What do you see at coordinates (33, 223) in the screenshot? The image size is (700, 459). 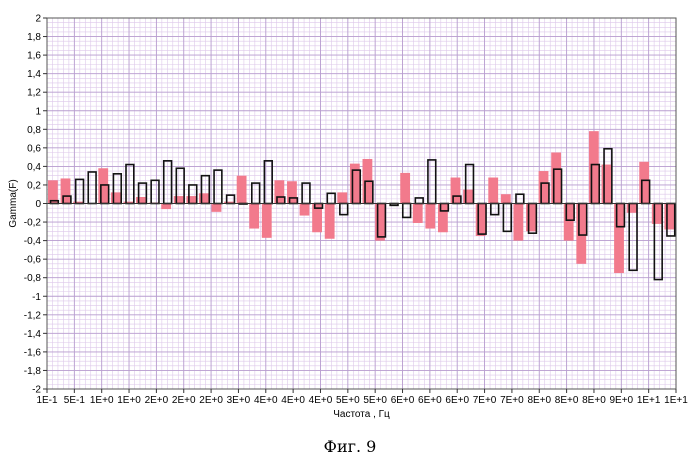 I see `y-tick-label: -0,2` at bounding box center [33, 223].